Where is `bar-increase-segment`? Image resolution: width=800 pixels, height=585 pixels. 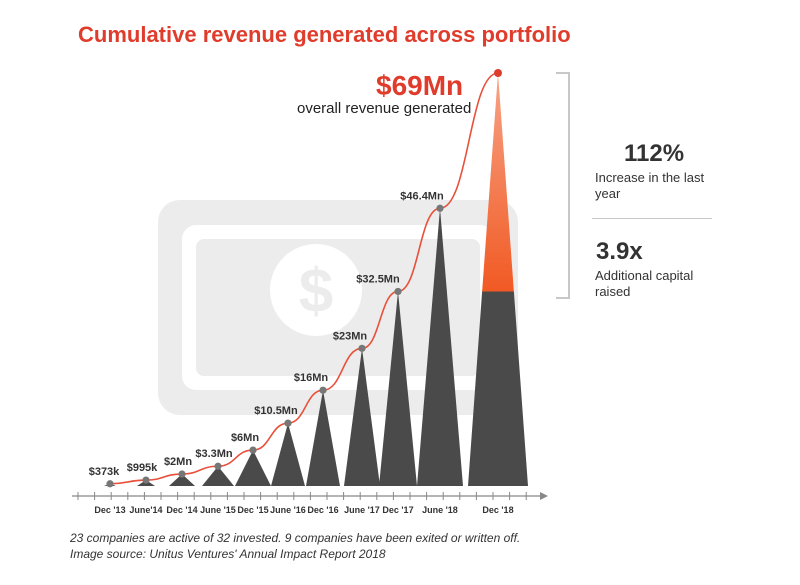
bar-increase-segment is located at coordinates (498, 182).